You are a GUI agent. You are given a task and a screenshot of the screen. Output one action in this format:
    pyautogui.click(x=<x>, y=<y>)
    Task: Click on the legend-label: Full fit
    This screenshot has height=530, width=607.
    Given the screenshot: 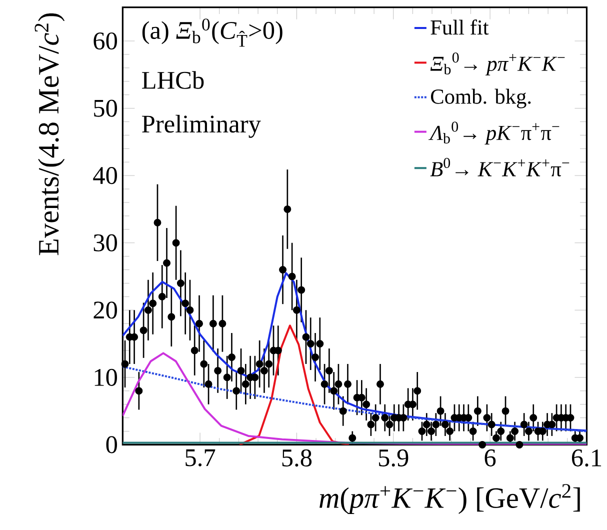 What is the action you would take?
    pyautogui.click(x=459, y=27)
    